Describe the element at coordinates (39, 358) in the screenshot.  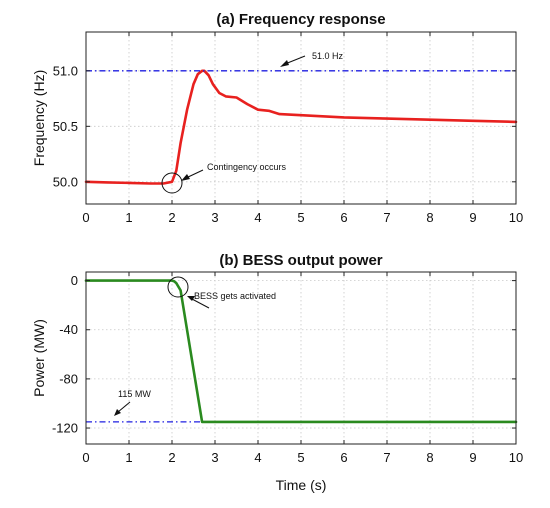
I see `y-axis-label-bess: Power (MW)` at that location.